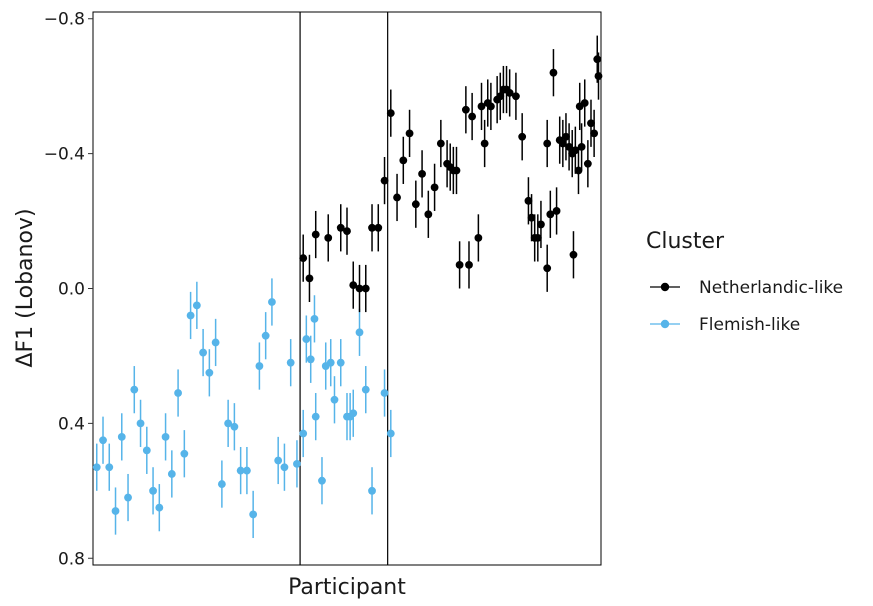 The image size is (873, 606). Describe the element at coordinates (71, 424) in the screenshot. I see `y-tick-label: 0.4` at that location.